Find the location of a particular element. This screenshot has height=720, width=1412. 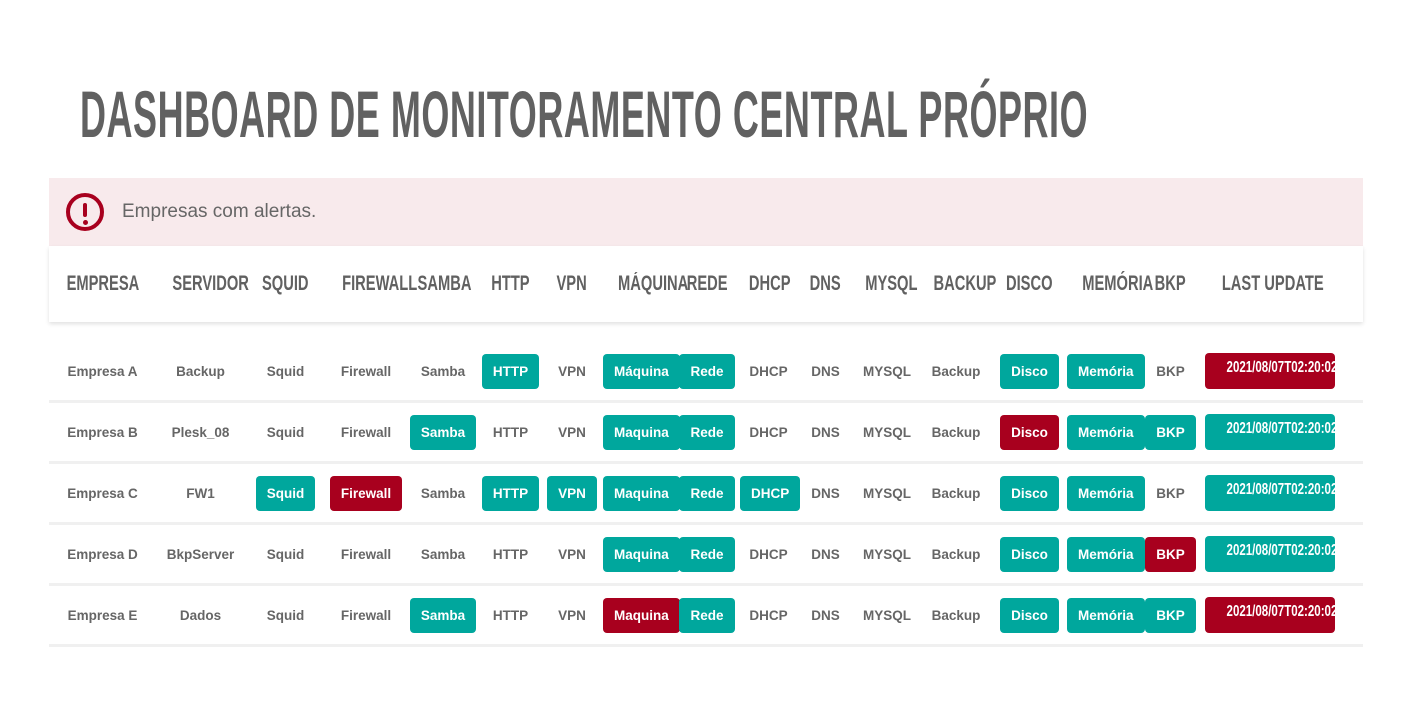

column-header-label: MÁQUINA is located at coordinates (653, 283).